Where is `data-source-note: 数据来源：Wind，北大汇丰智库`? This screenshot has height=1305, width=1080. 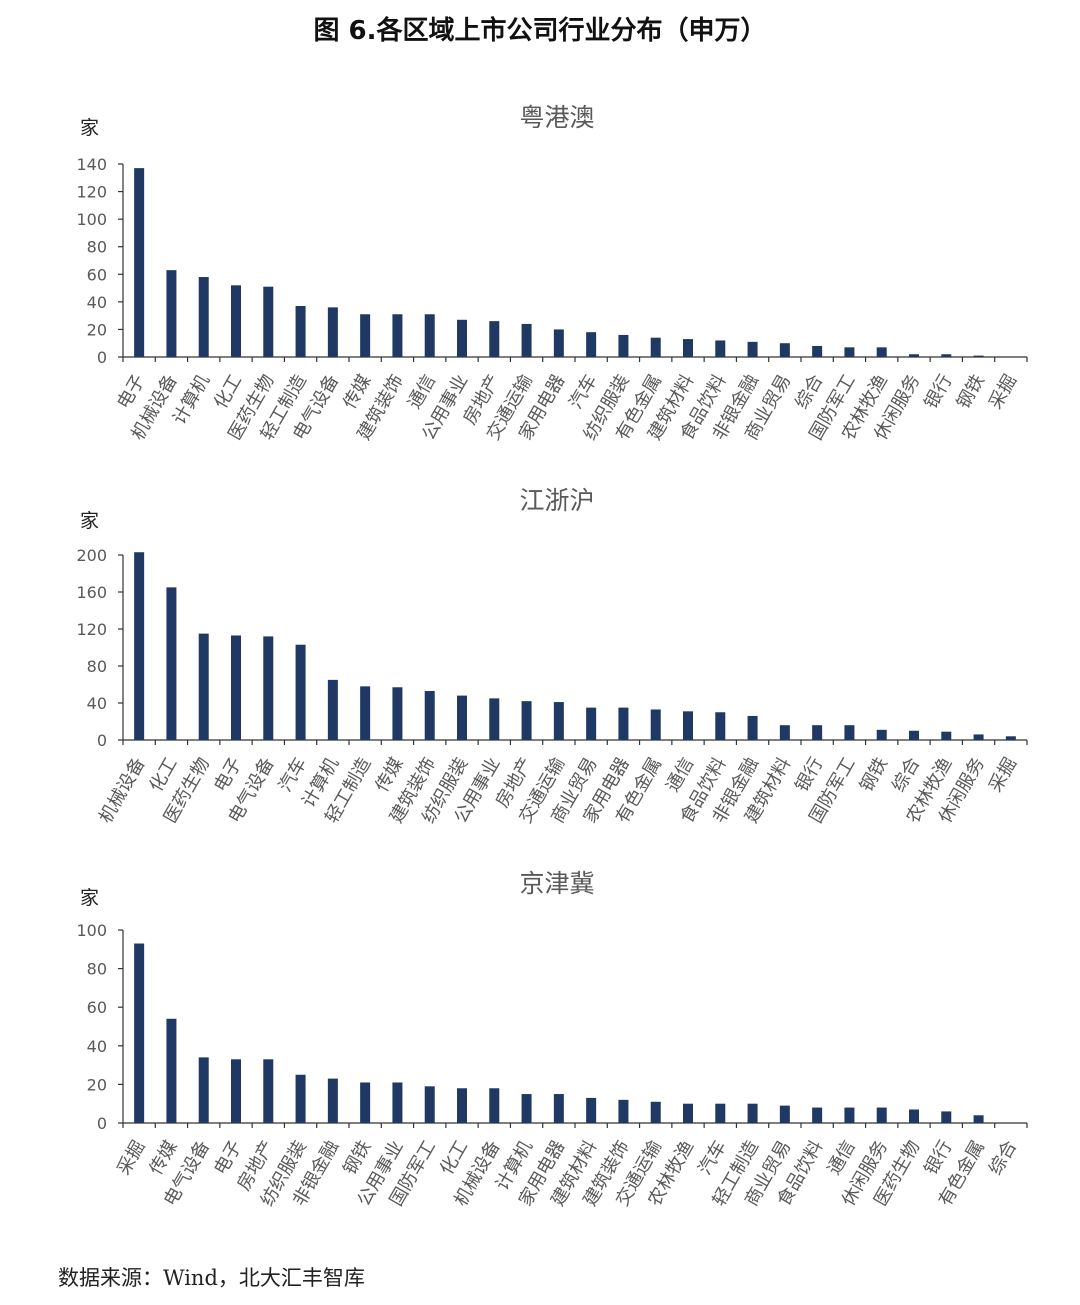
data-source-note: 数据来源：Wind，北大汇丰智库 is located at coordinates (211, 1278).